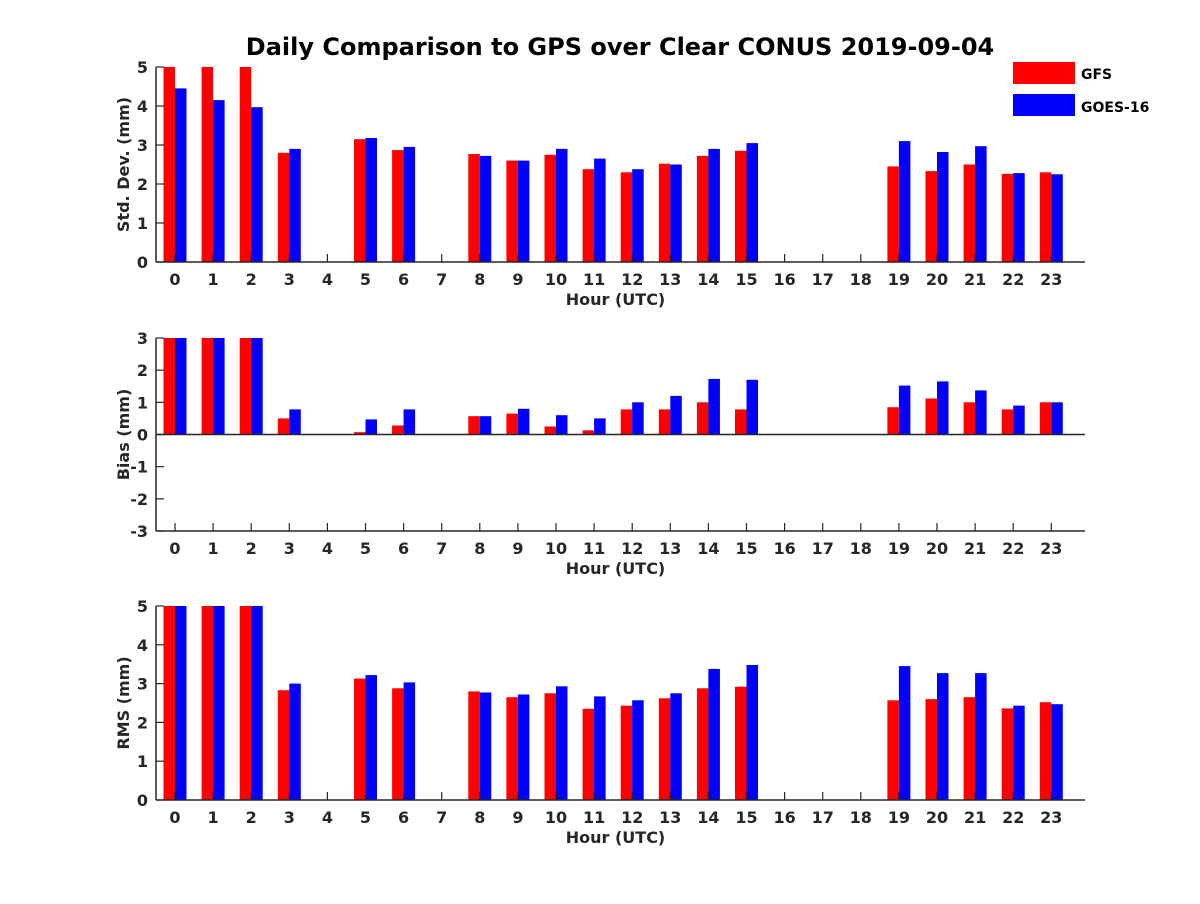  What do you see at coordinates (169, 703) in the screenshot?
I see `bar-rms-gfs-h0` at bounding box center [169, 703].